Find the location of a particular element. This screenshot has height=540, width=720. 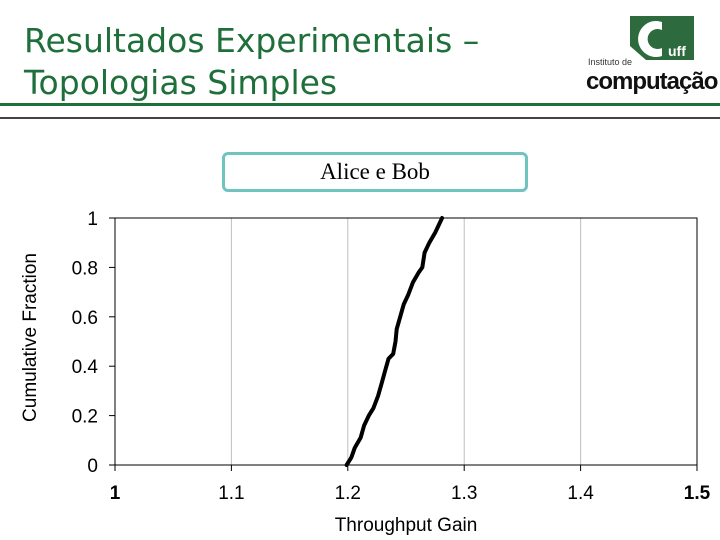

institute-logo: uff Instituto de computação is located at coordinates (650, 58).